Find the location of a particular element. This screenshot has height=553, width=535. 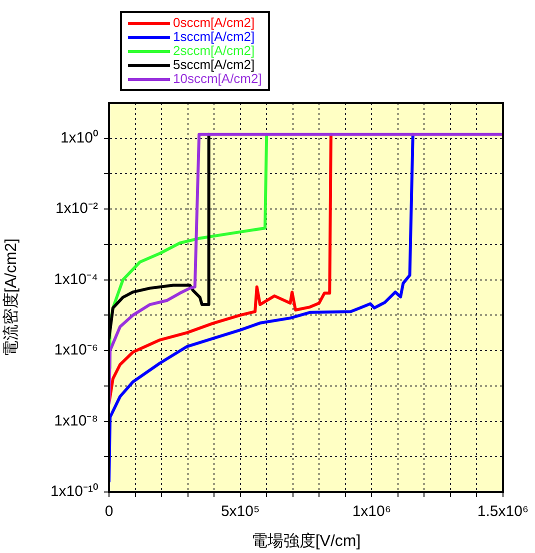

y-tick-label: 1x10⁻¹⁰ is located at coordinates (74, 491).